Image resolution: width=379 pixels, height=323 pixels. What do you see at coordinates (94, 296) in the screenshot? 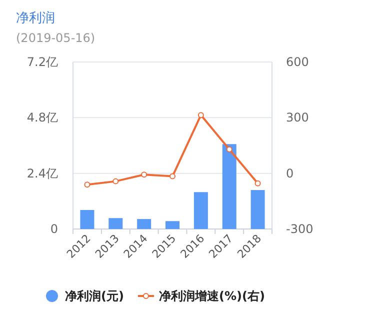
I see `legend-label: 净利润(元)` at bounding box center [94, 296].